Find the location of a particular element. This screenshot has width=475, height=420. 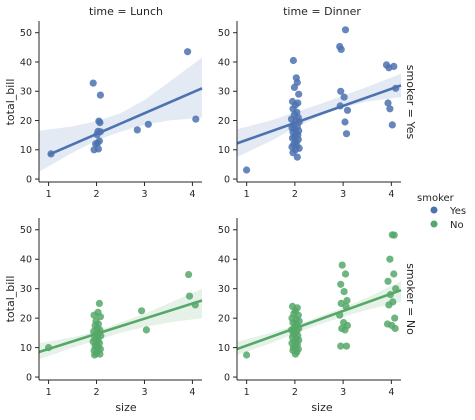

legend-label-yes: Yes is located at coordinates (457, 211).